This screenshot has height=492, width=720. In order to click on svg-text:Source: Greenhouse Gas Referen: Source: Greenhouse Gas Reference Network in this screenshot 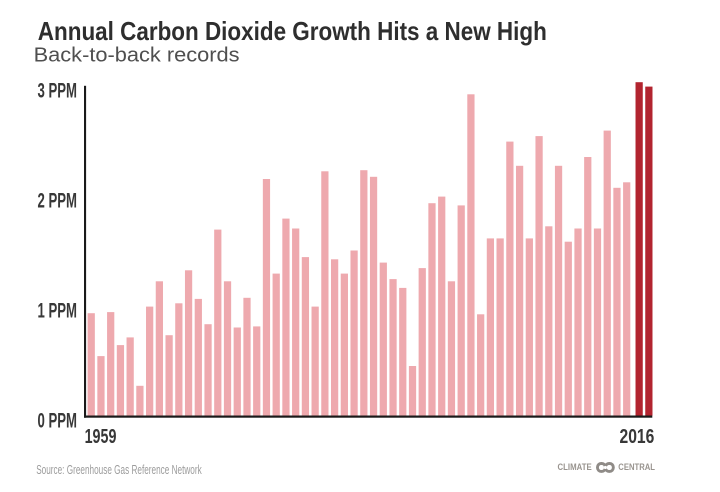, I will do `click(119, 470)`.